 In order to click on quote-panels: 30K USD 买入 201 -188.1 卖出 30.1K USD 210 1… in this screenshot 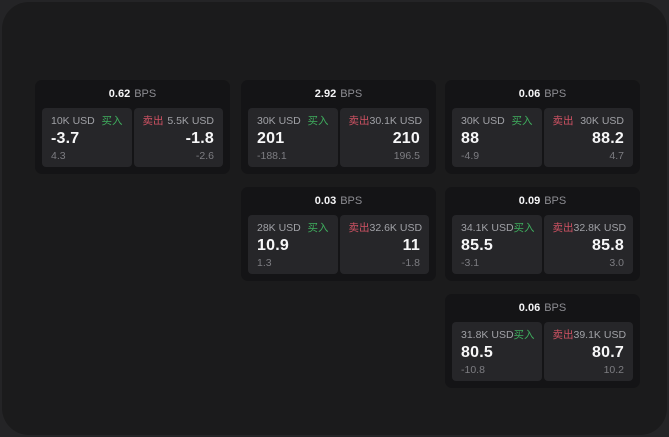, I will do `click(338, 137)`.